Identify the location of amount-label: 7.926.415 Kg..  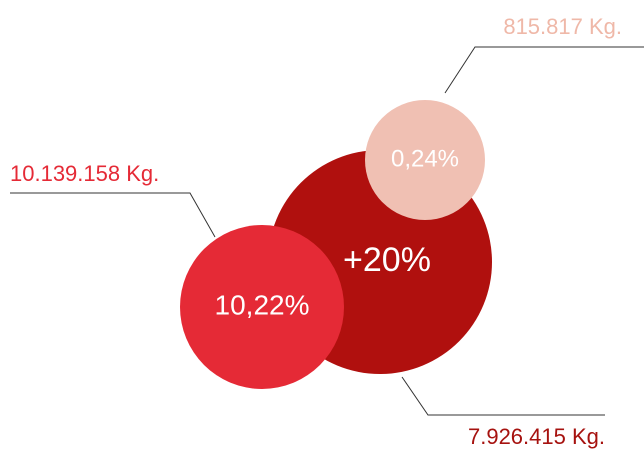
(536, 436).